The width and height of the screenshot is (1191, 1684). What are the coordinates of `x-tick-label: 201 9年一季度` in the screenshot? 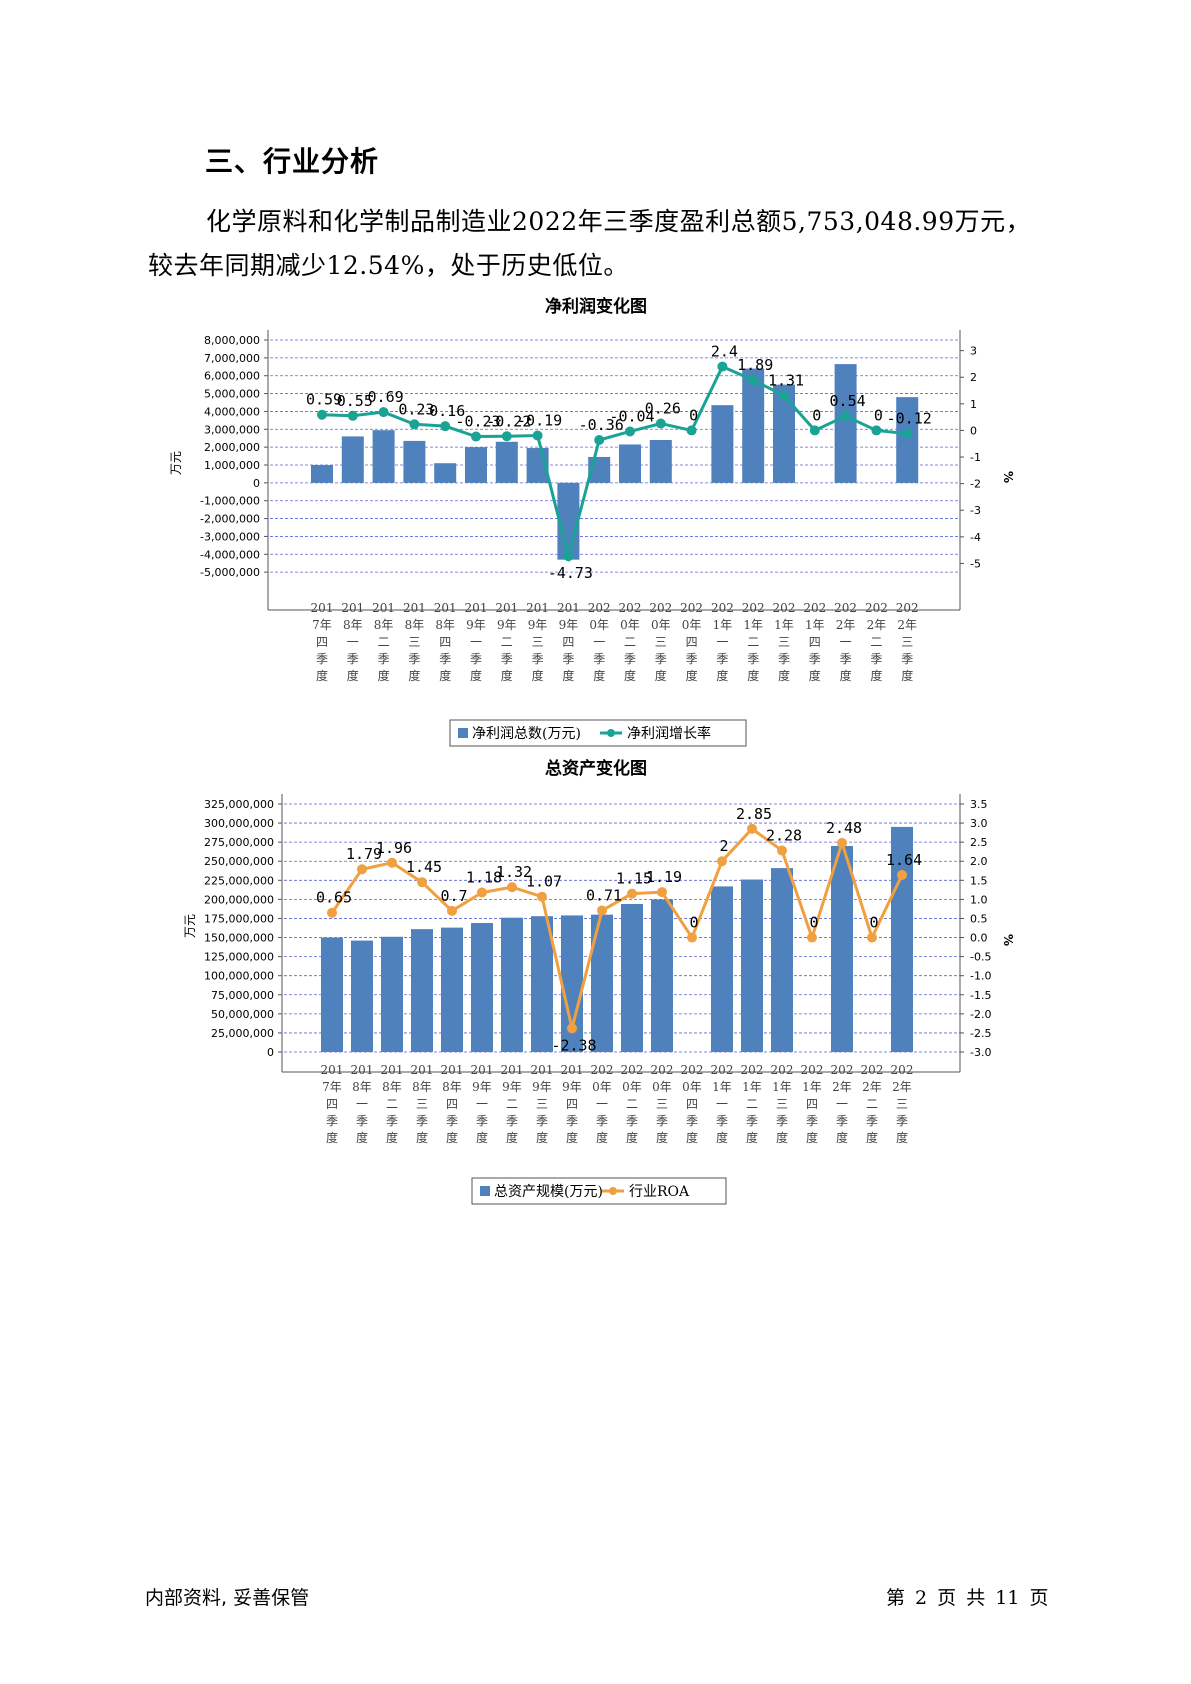 It's located at (482, 1104).